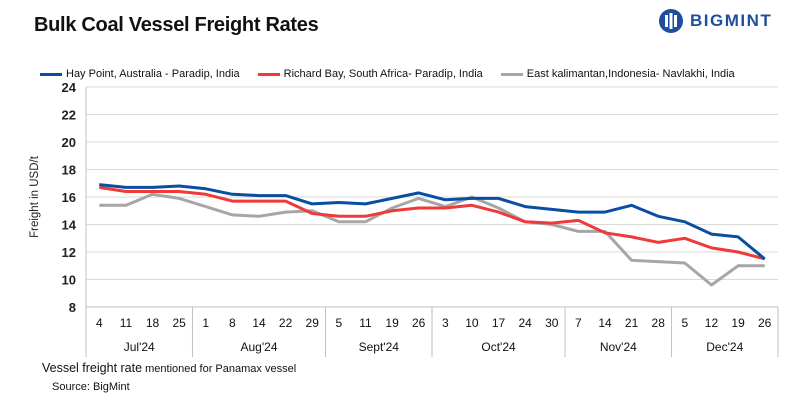 This screenshot has height=401, width=807. I want to click on x-tick-label: 28, so click(659, 323).